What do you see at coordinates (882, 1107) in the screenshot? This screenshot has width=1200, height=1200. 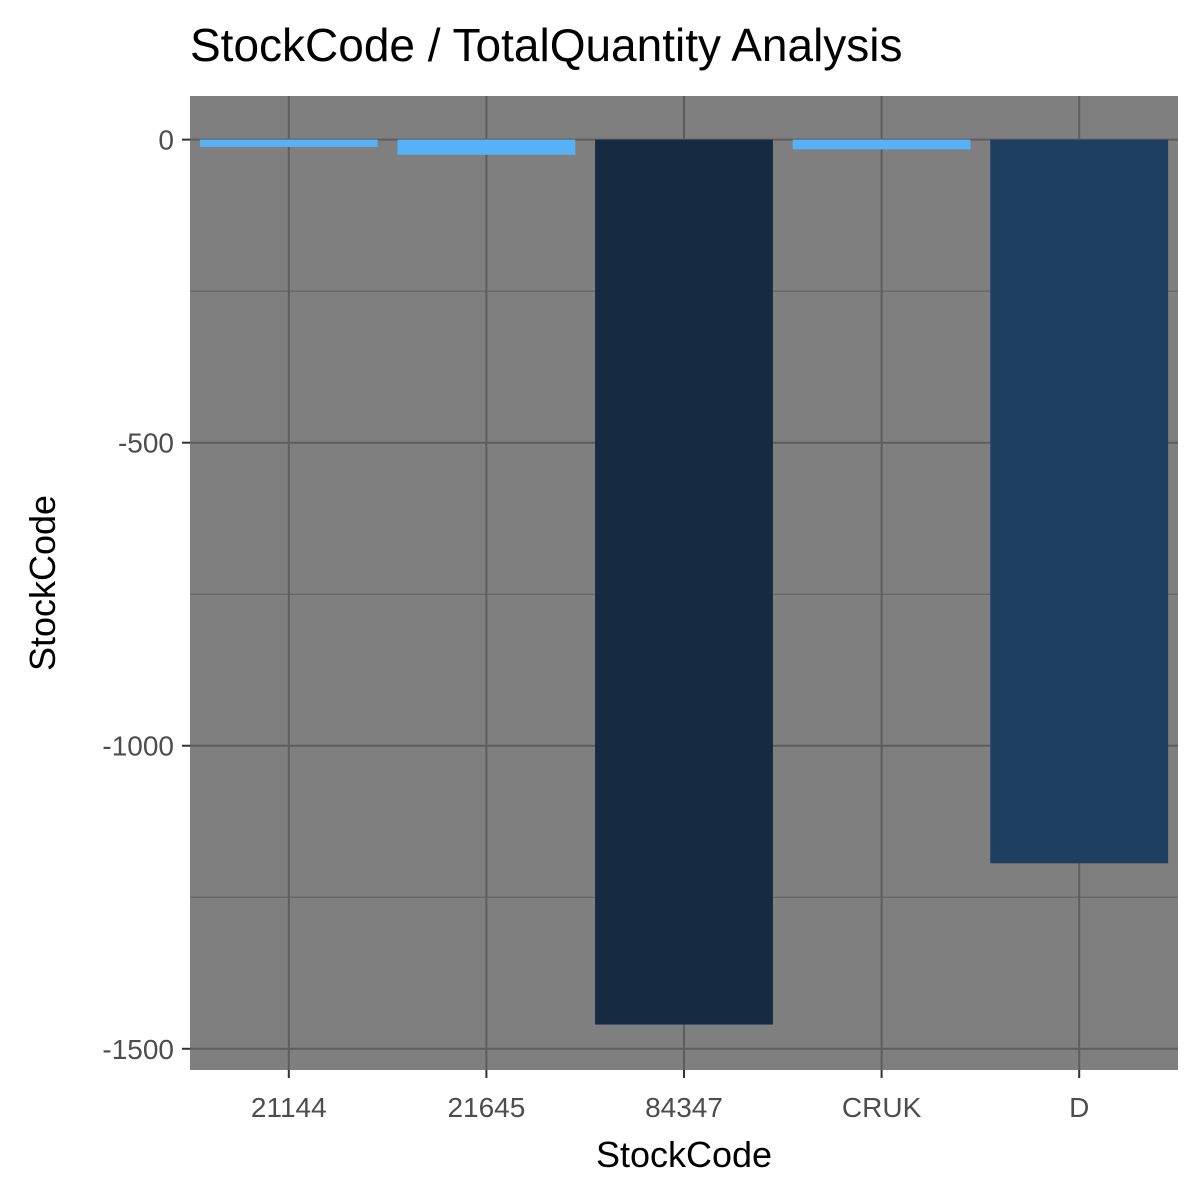 I see `x-tick-label: CRUK` at bounding box center [882, 1107].